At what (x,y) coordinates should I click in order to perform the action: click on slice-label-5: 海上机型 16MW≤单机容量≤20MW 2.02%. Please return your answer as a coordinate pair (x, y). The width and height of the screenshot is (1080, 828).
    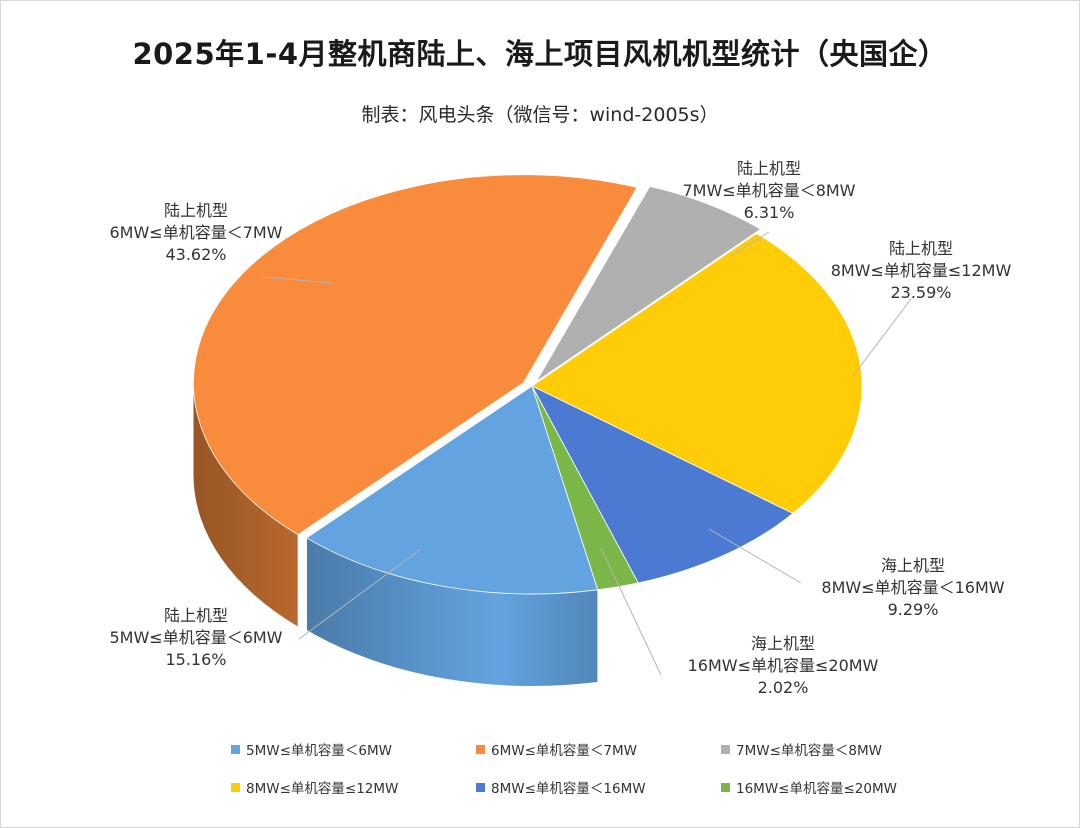
    Looking at the image, I should click on (783, 665).